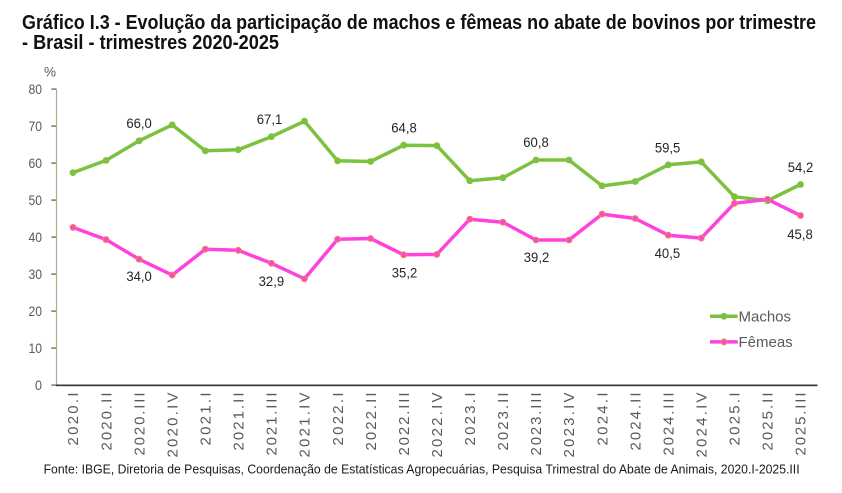 The image size is (842, 493). Describe the element at coordinates (569, 425) in the screenshot. I see `svg-text: 2023.IV` at that location.